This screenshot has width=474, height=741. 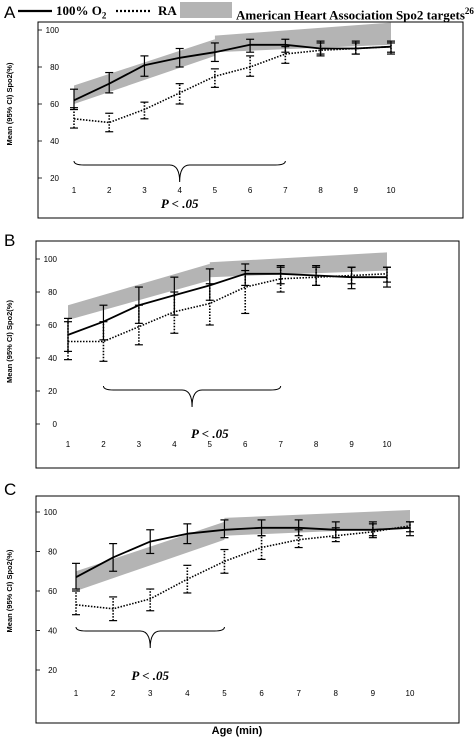 What do you see at coordinates (243, 552) in the screenshot?
I see `panel-c-o2-series-line` at bounding box center [243, 552].